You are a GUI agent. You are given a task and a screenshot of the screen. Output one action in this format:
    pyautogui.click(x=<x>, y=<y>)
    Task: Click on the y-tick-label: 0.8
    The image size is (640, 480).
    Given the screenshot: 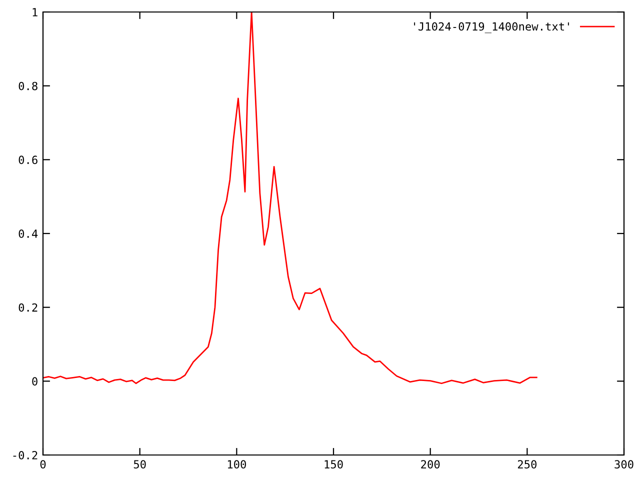 What is the action you would take?
    pyautogui.click(x=28, y=86)
    